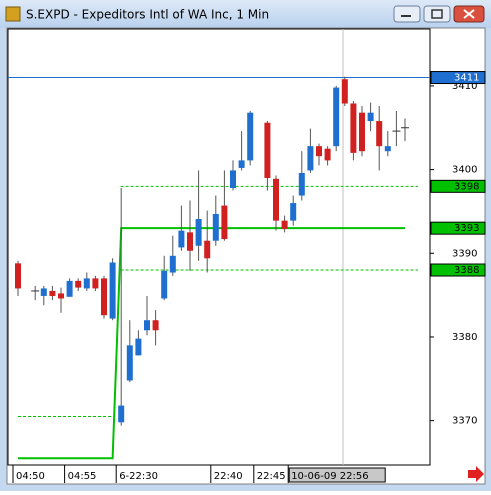  I want to click on y-tick-label: 3370, so click(464, 421).